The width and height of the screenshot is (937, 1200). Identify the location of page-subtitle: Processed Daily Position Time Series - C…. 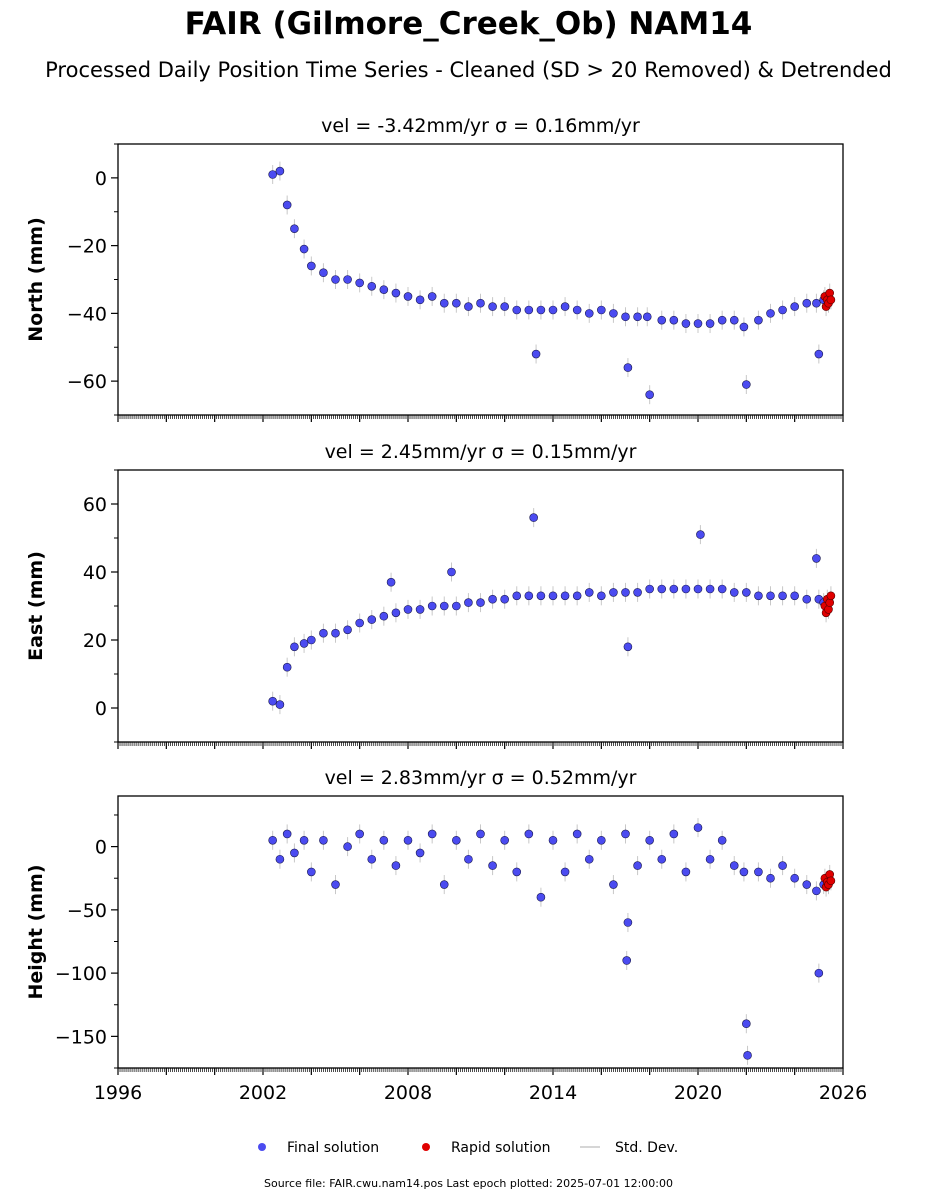
(468, 70).